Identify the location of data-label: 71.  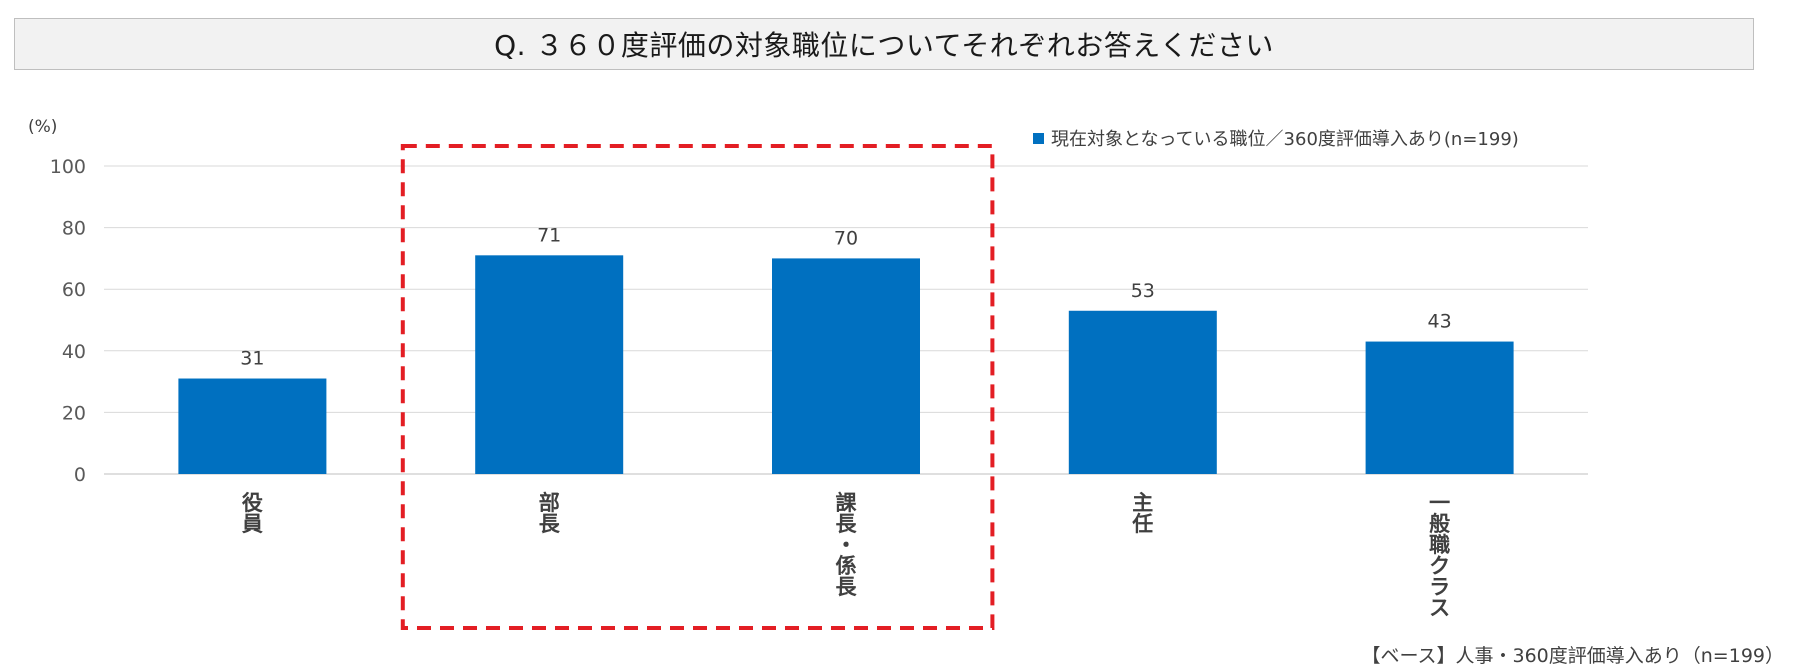
(549, 235).